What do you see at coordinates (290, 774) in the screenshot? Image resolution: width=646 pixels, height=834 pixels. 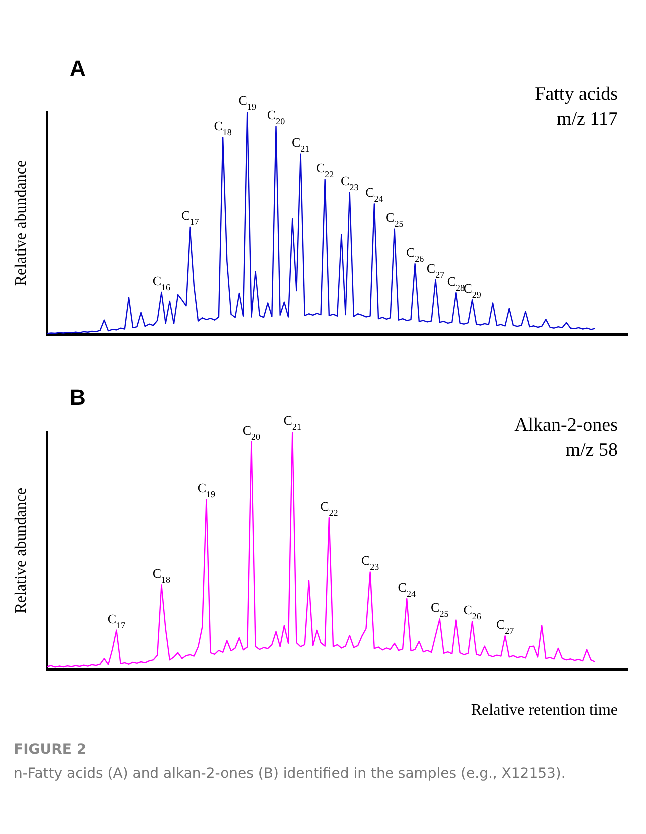 I see `text: n-Fatty acids (A) and alkan-2-ones (B) identified in the samples (e.g., X12153).` at bounding box center [290, 774].